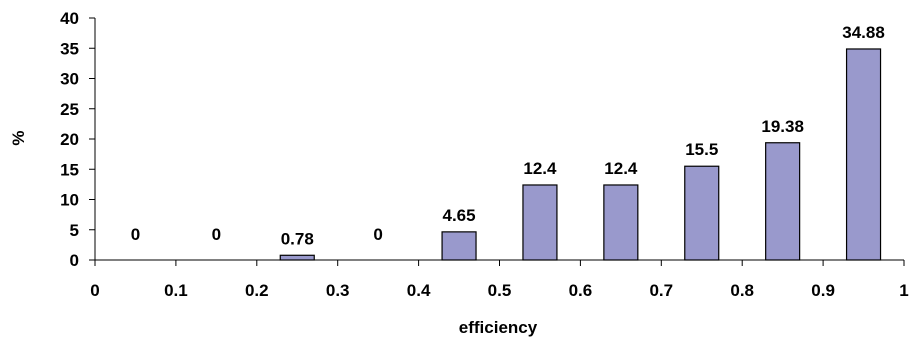  I want to click on y-tick-labels-group: 0 5 10 15 20 25 30 35 40, so click(69, 139).